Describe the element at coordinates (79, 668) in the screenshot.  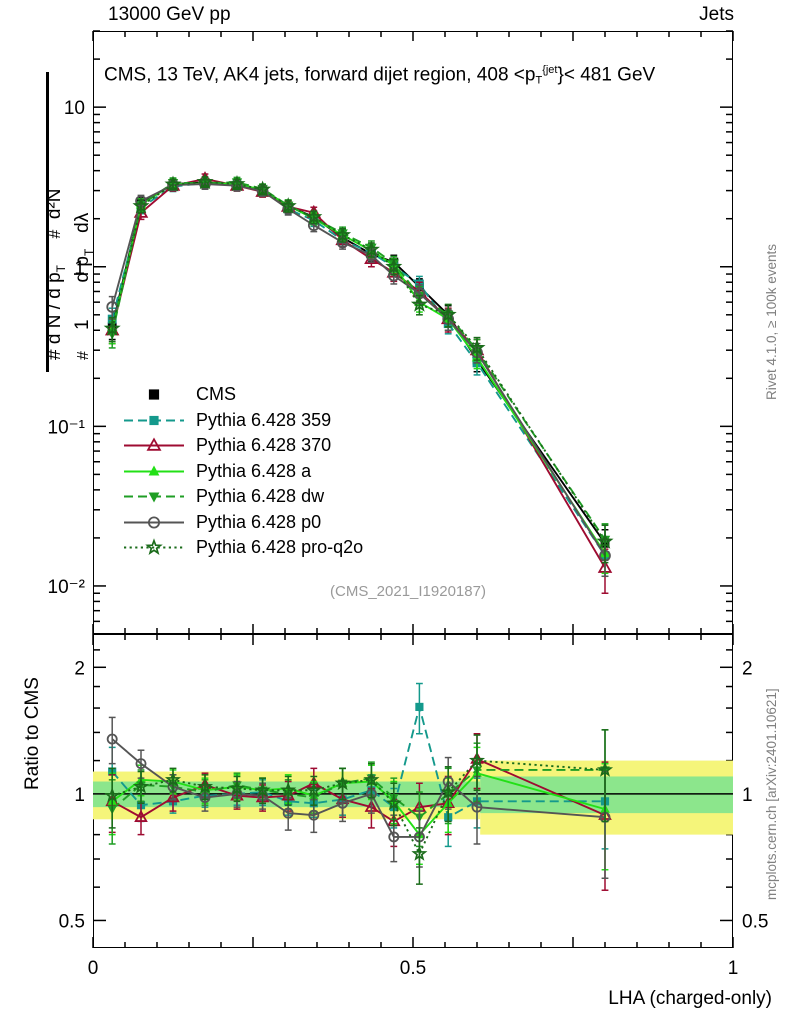
I see `ratio-y-tick-left-0: 2` at that location.